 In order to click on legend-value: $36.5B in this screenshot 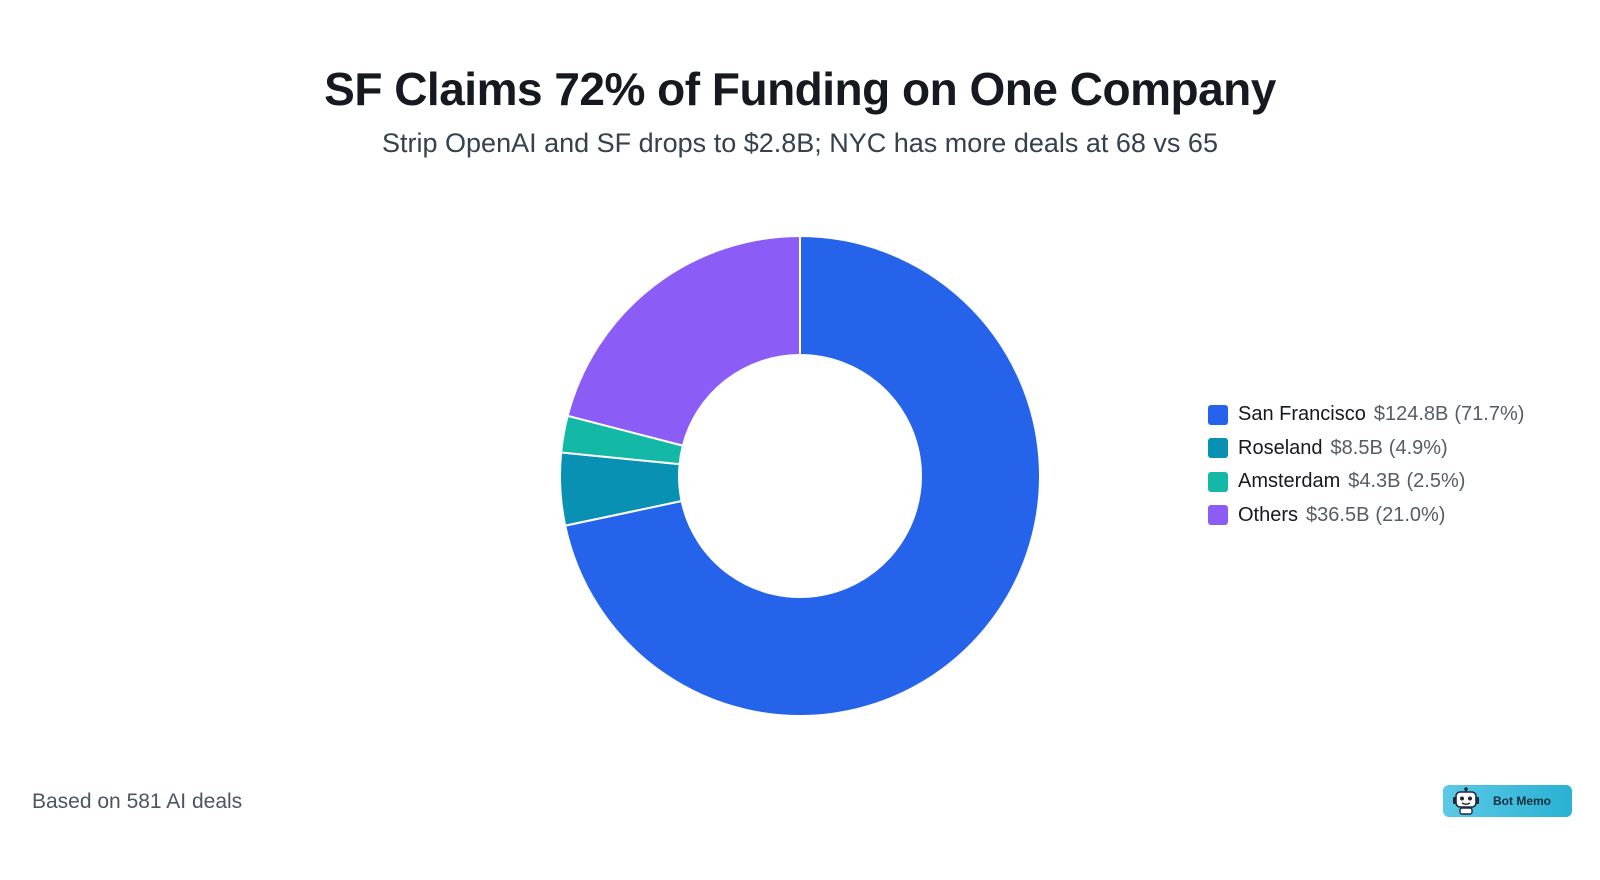, I will do `click(1338, 514)`.